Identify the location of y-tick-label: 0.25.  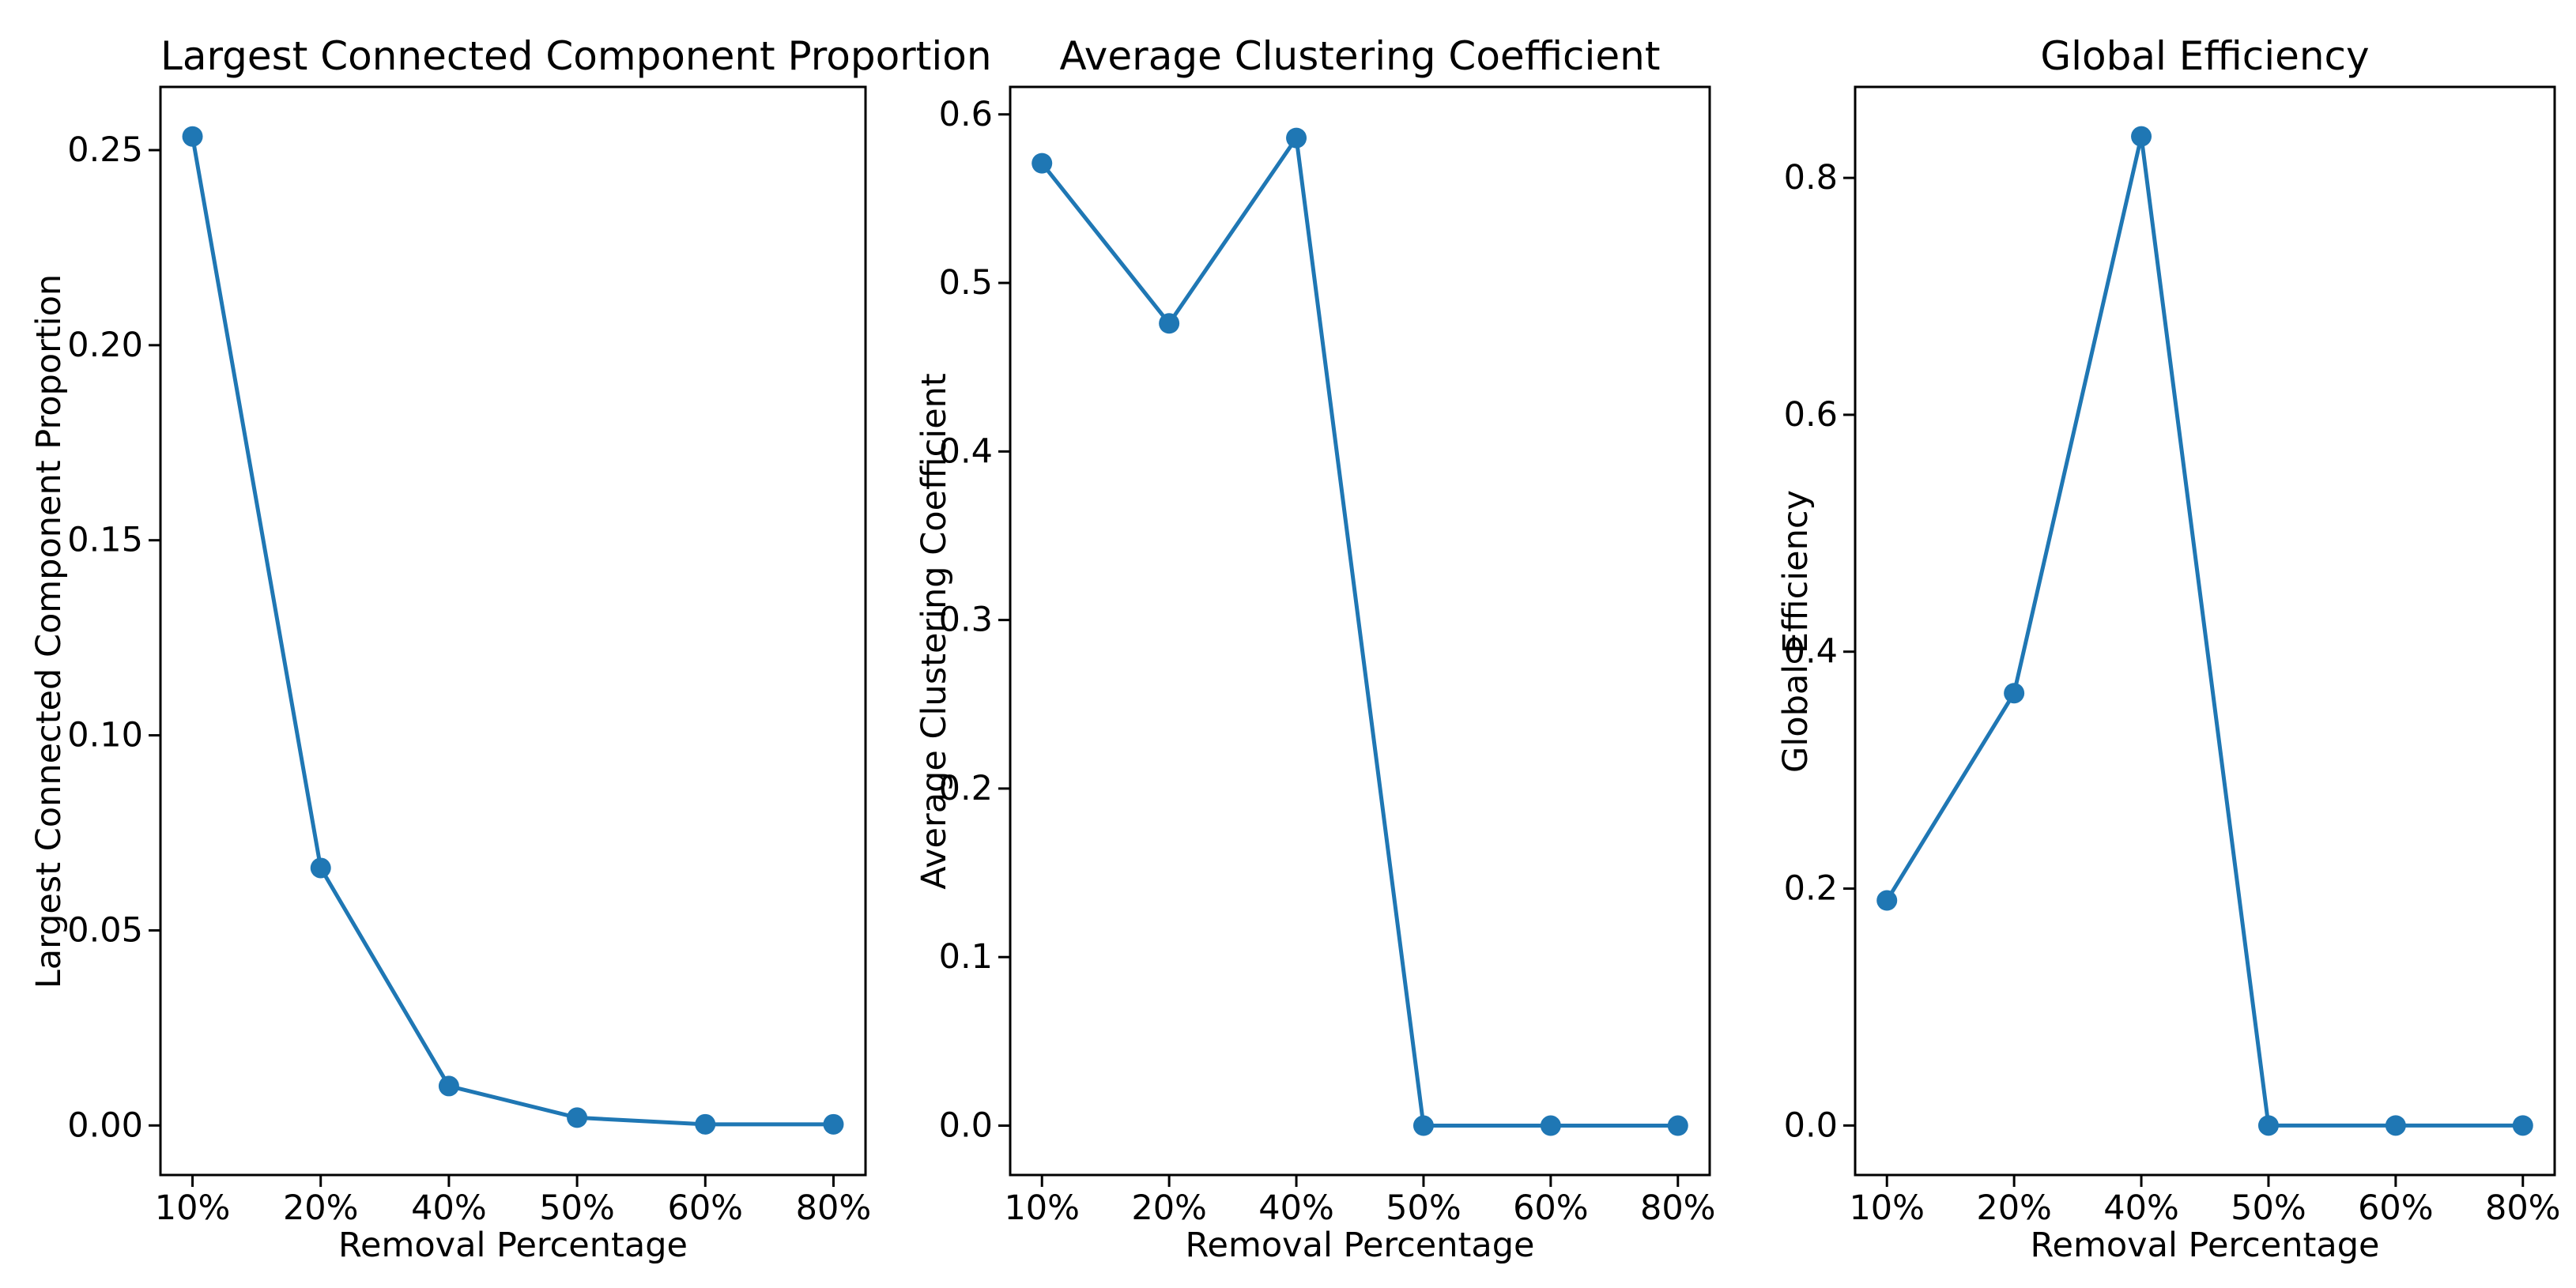
(105, 150).